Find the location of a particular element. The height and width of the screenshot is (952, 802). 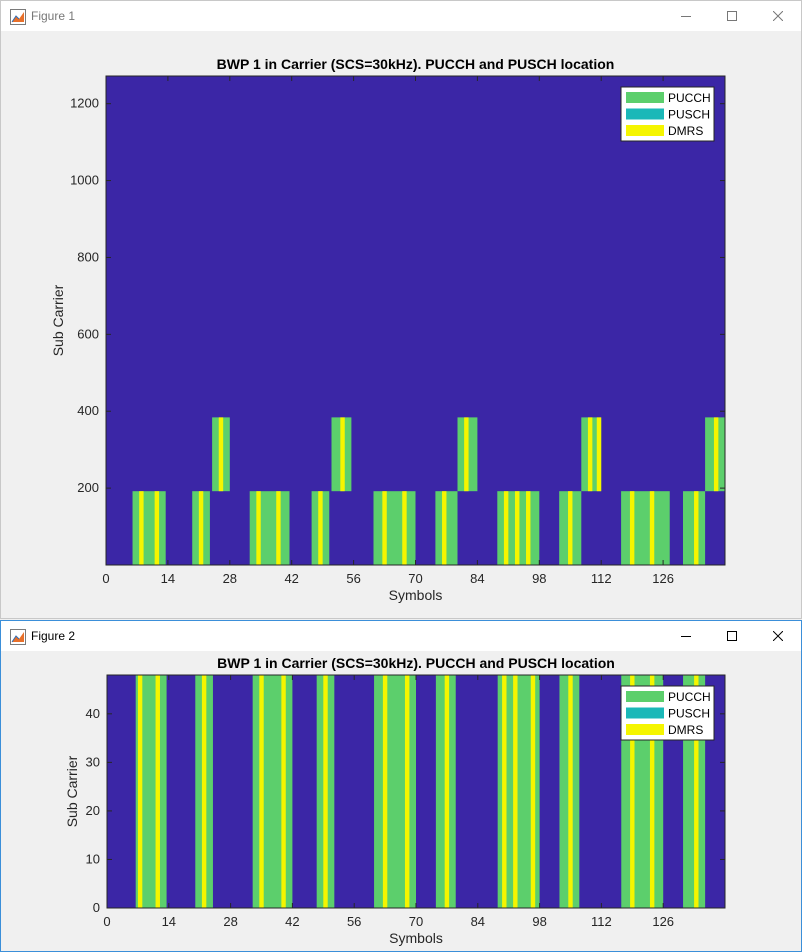

y-tick-label: 1000 is located at coordinates (84, 180).